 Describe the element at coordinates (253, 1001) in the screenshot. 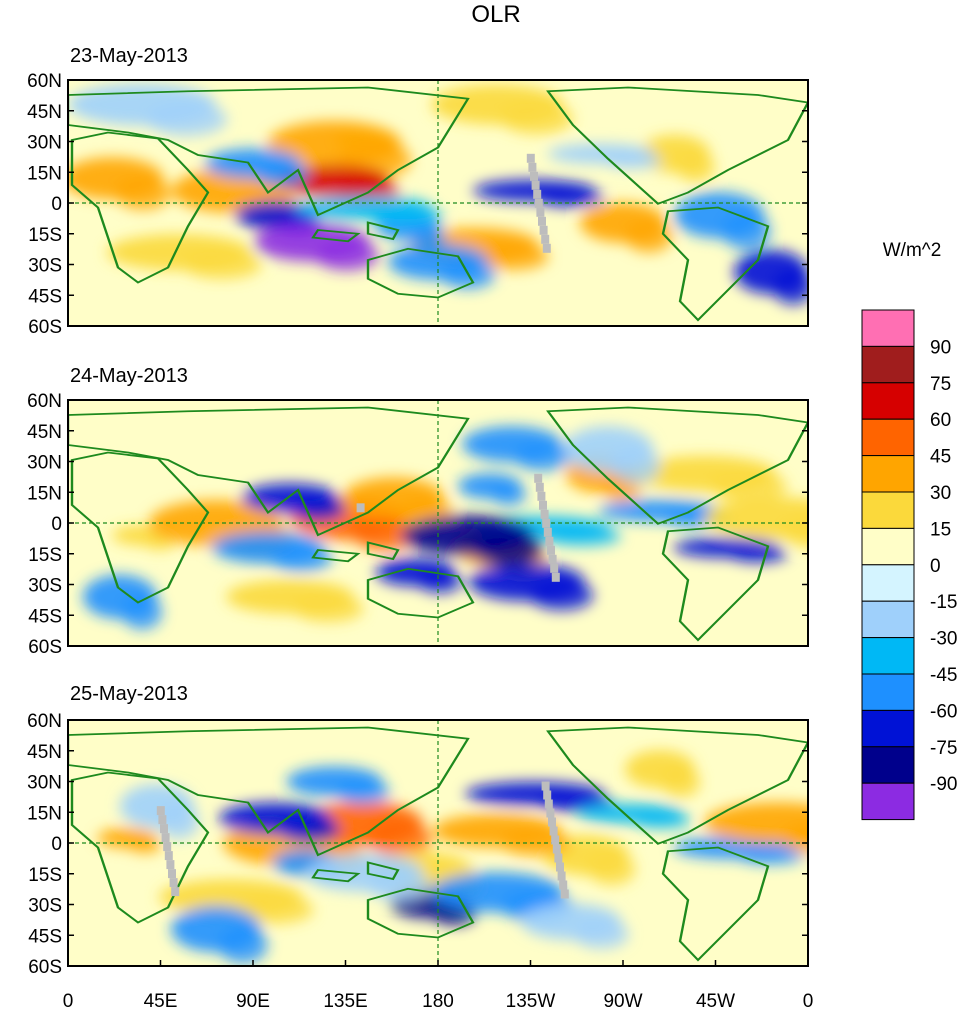

I see `lon-tick-label: 90E` at that location.